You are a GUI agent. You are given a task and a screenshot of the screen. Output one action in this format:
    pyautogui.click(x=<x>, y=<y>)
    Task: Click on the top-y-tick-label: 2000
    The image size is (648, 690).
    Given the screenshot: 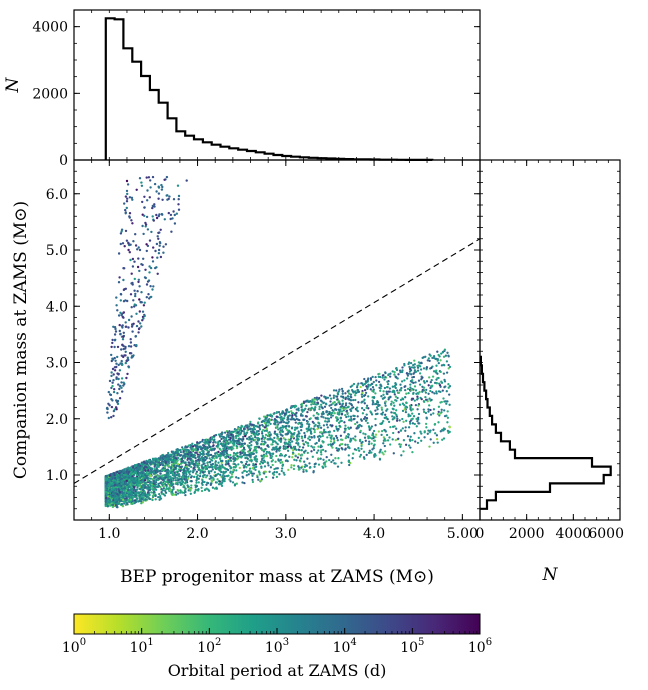 What is the action you would take?
    pyautogui.click(x=50, y=94)
    